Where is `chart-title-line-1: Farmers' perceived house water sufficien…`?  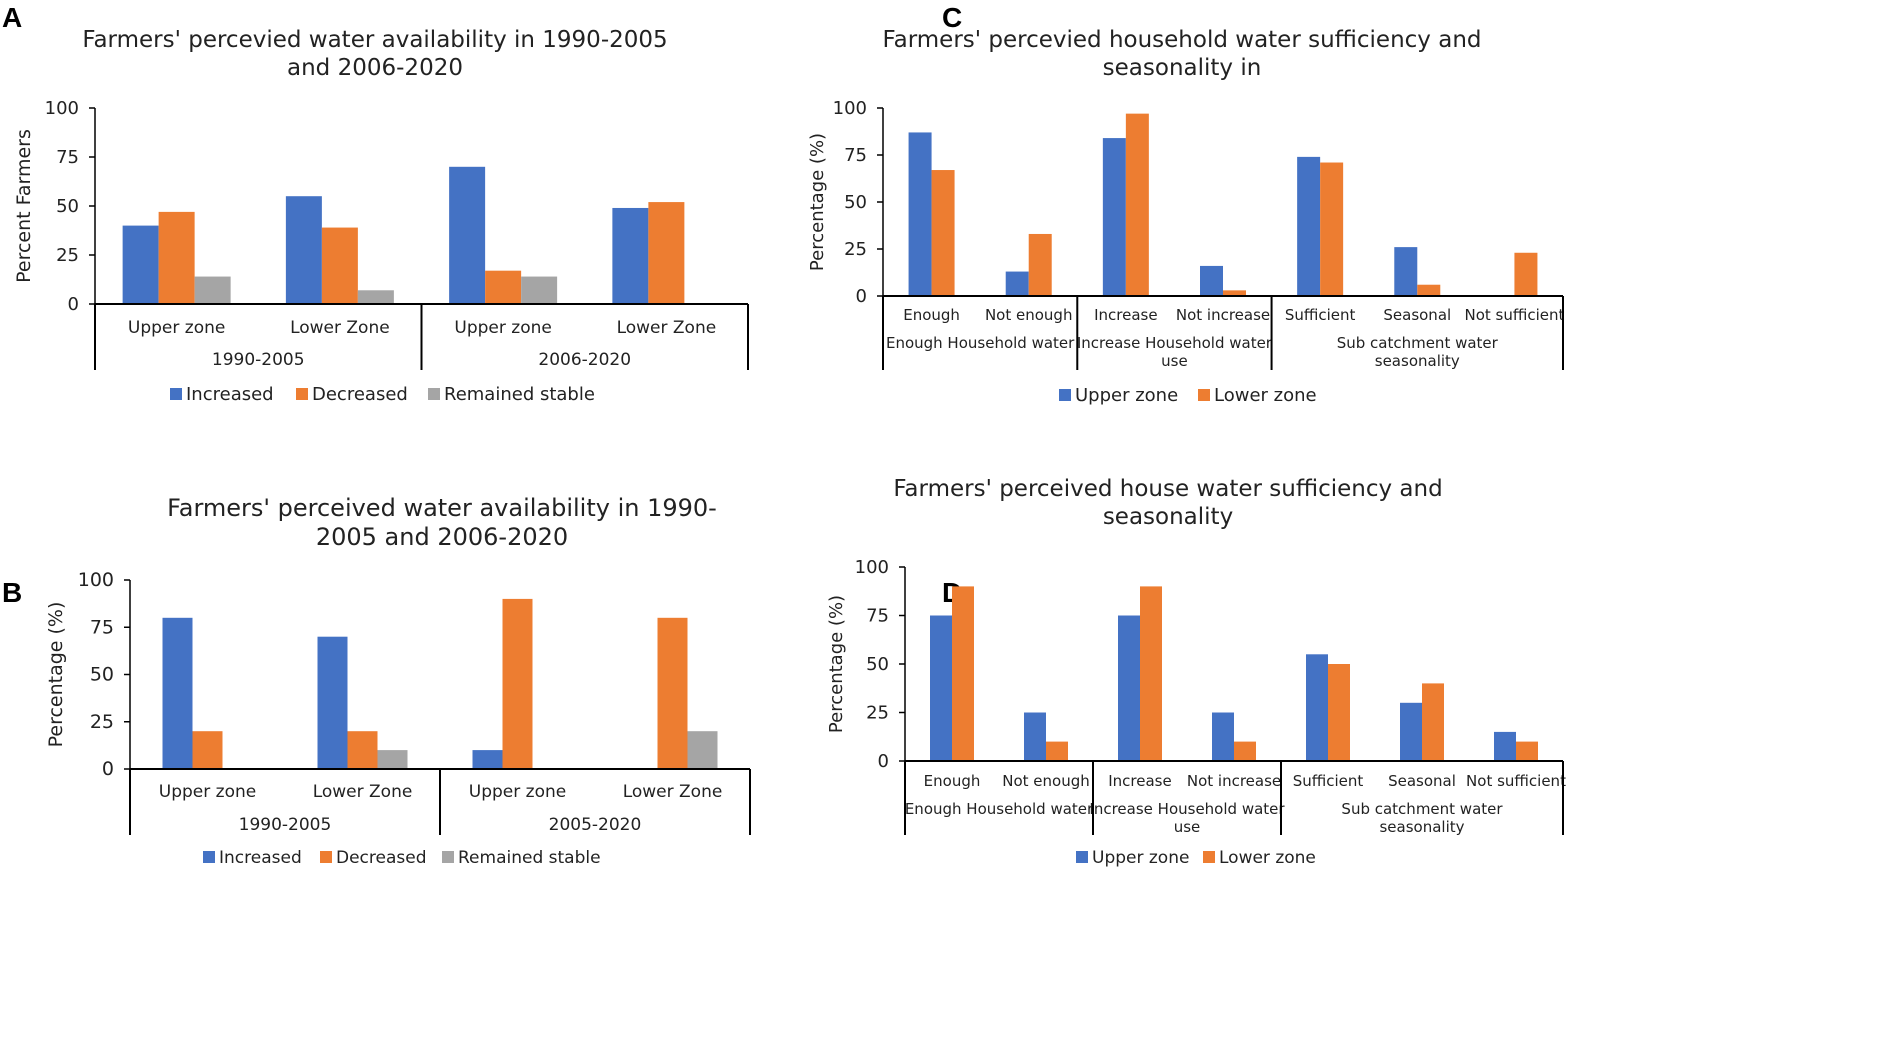
chart-title-line-1: Farmers' perceived house water sufficien… is located at coordinates (1167, 489).